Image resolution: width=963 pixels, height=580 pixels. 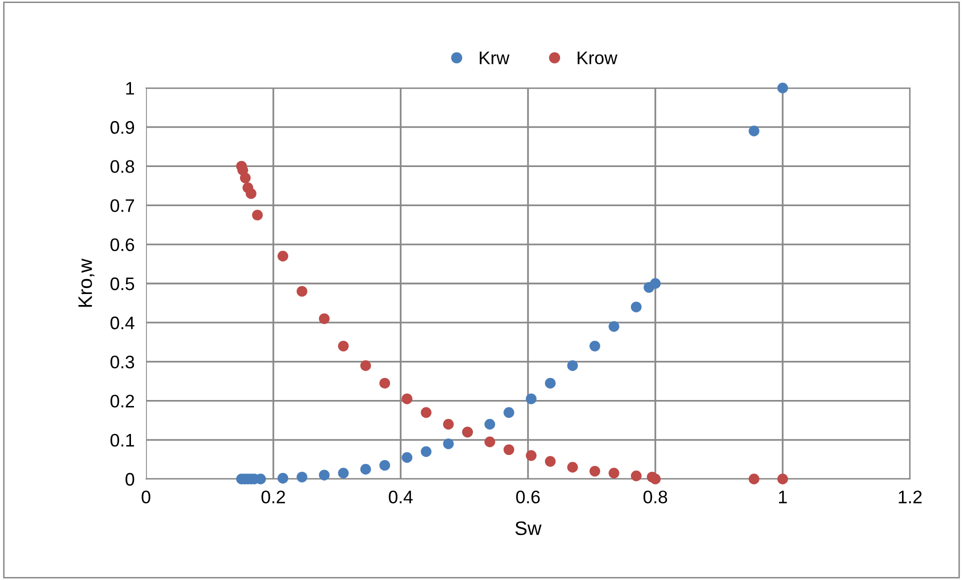 What do you see at coordinates (528, 528) in the screenshot?
I see `x-axis-title: Sw` at bounding box center [528, 528].